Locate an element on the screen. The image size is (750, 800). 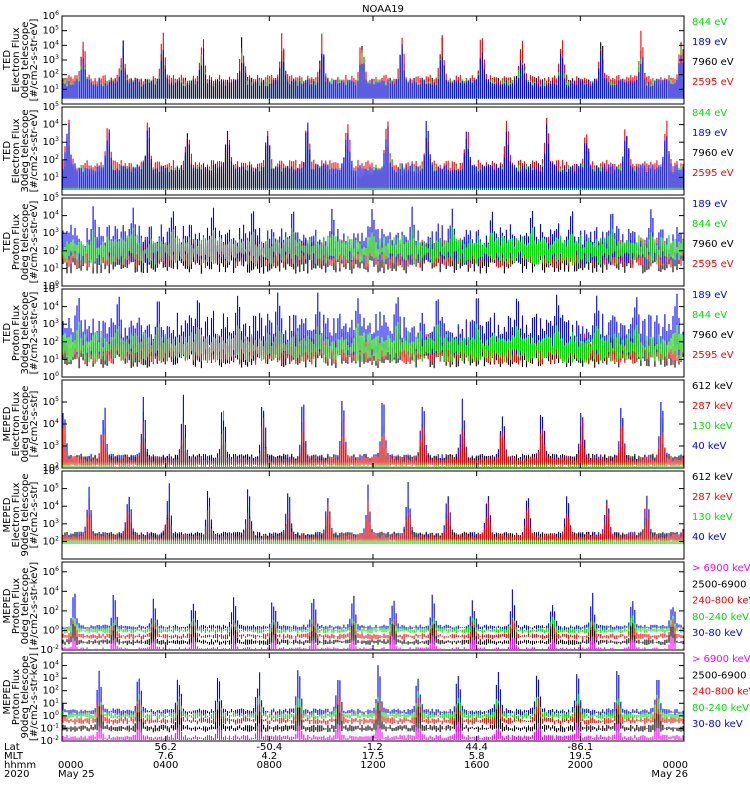
legend-label: 80-240 keV is located at coordinates (720, 708).